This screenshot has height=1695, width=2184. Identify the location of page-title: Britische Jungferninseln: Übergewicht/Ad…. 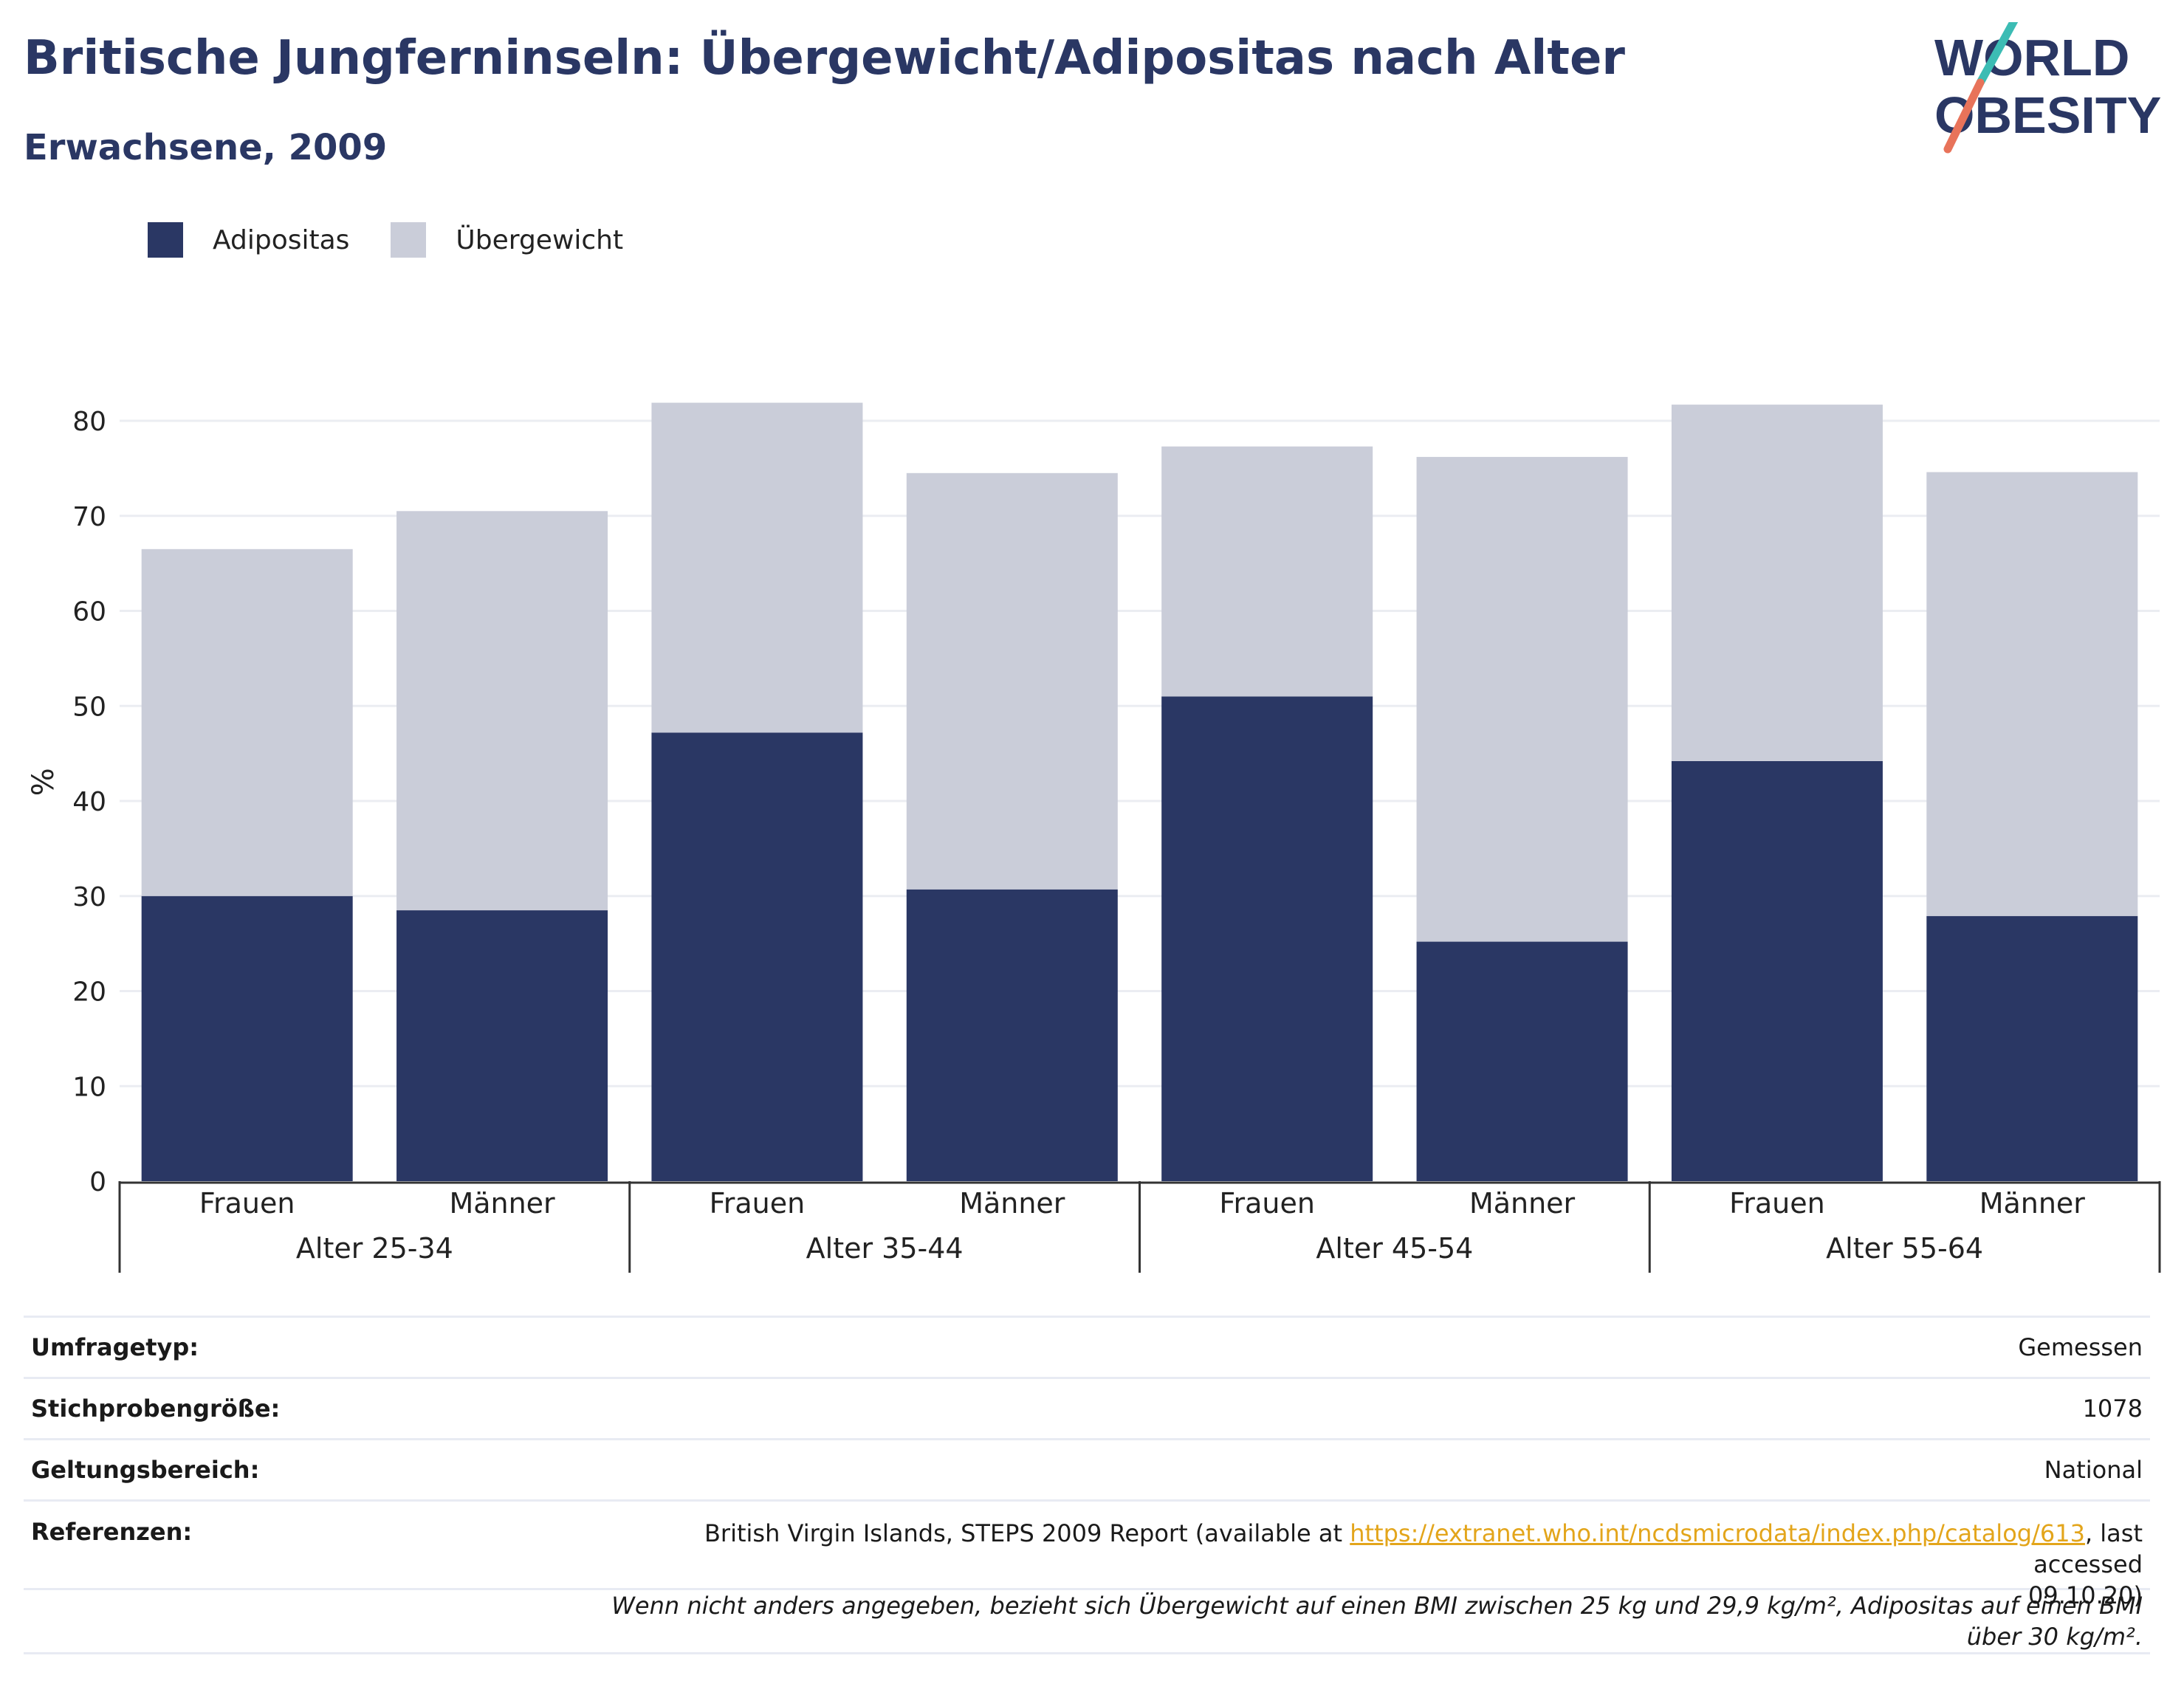
(825, 58).